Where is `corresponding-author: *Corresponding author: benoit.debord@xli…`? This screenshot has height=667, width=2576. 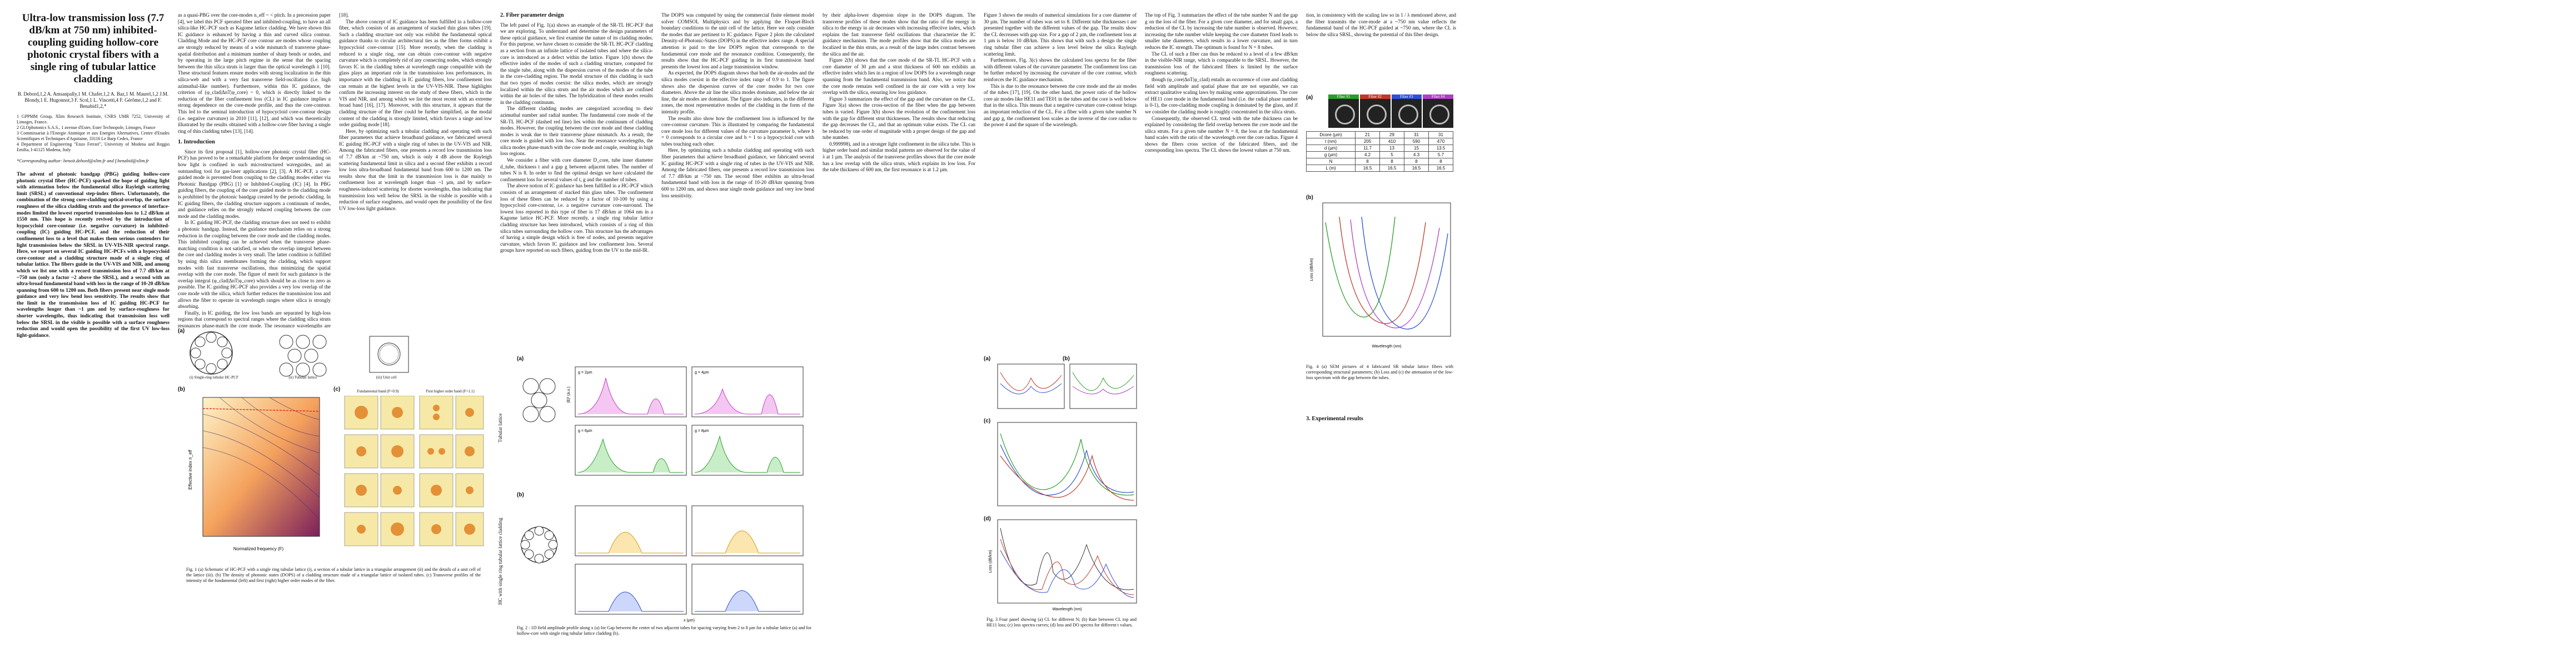
corresponding-author: *Corresponding author: benoit.debord@xli… is located at coordinates (83, 160).